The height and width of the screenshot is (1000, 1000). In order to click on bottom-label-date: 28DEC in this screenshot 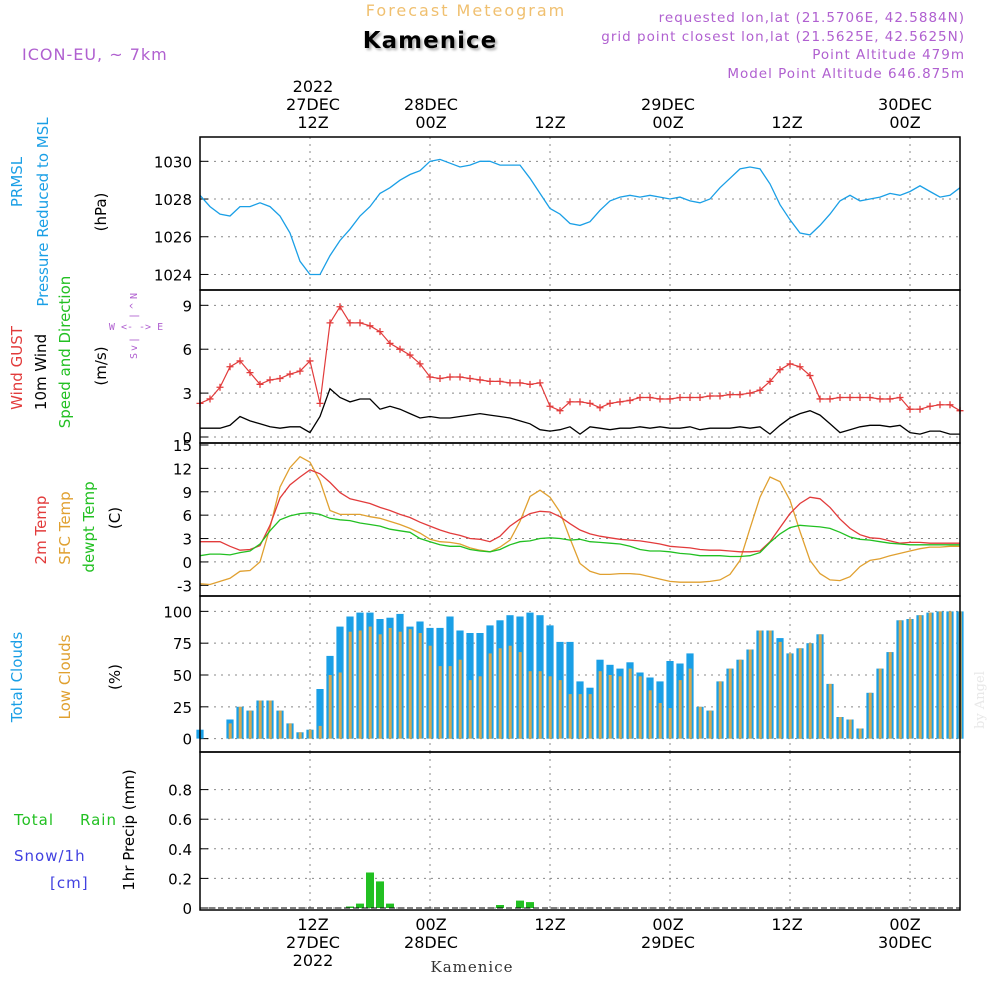, I will do `click(431, 942)`.